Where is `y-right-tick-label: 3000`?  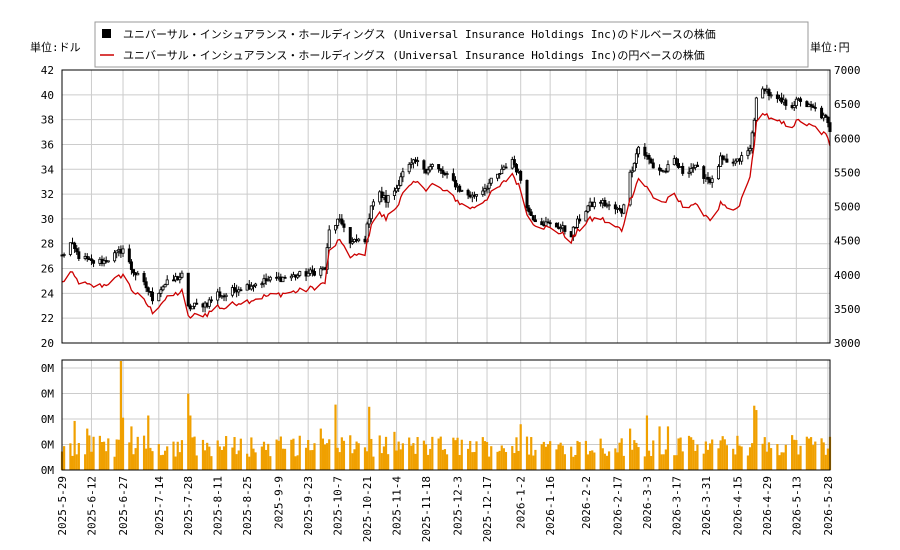 y-right-tick-label: 3000 is located at coordinates (847, 343).